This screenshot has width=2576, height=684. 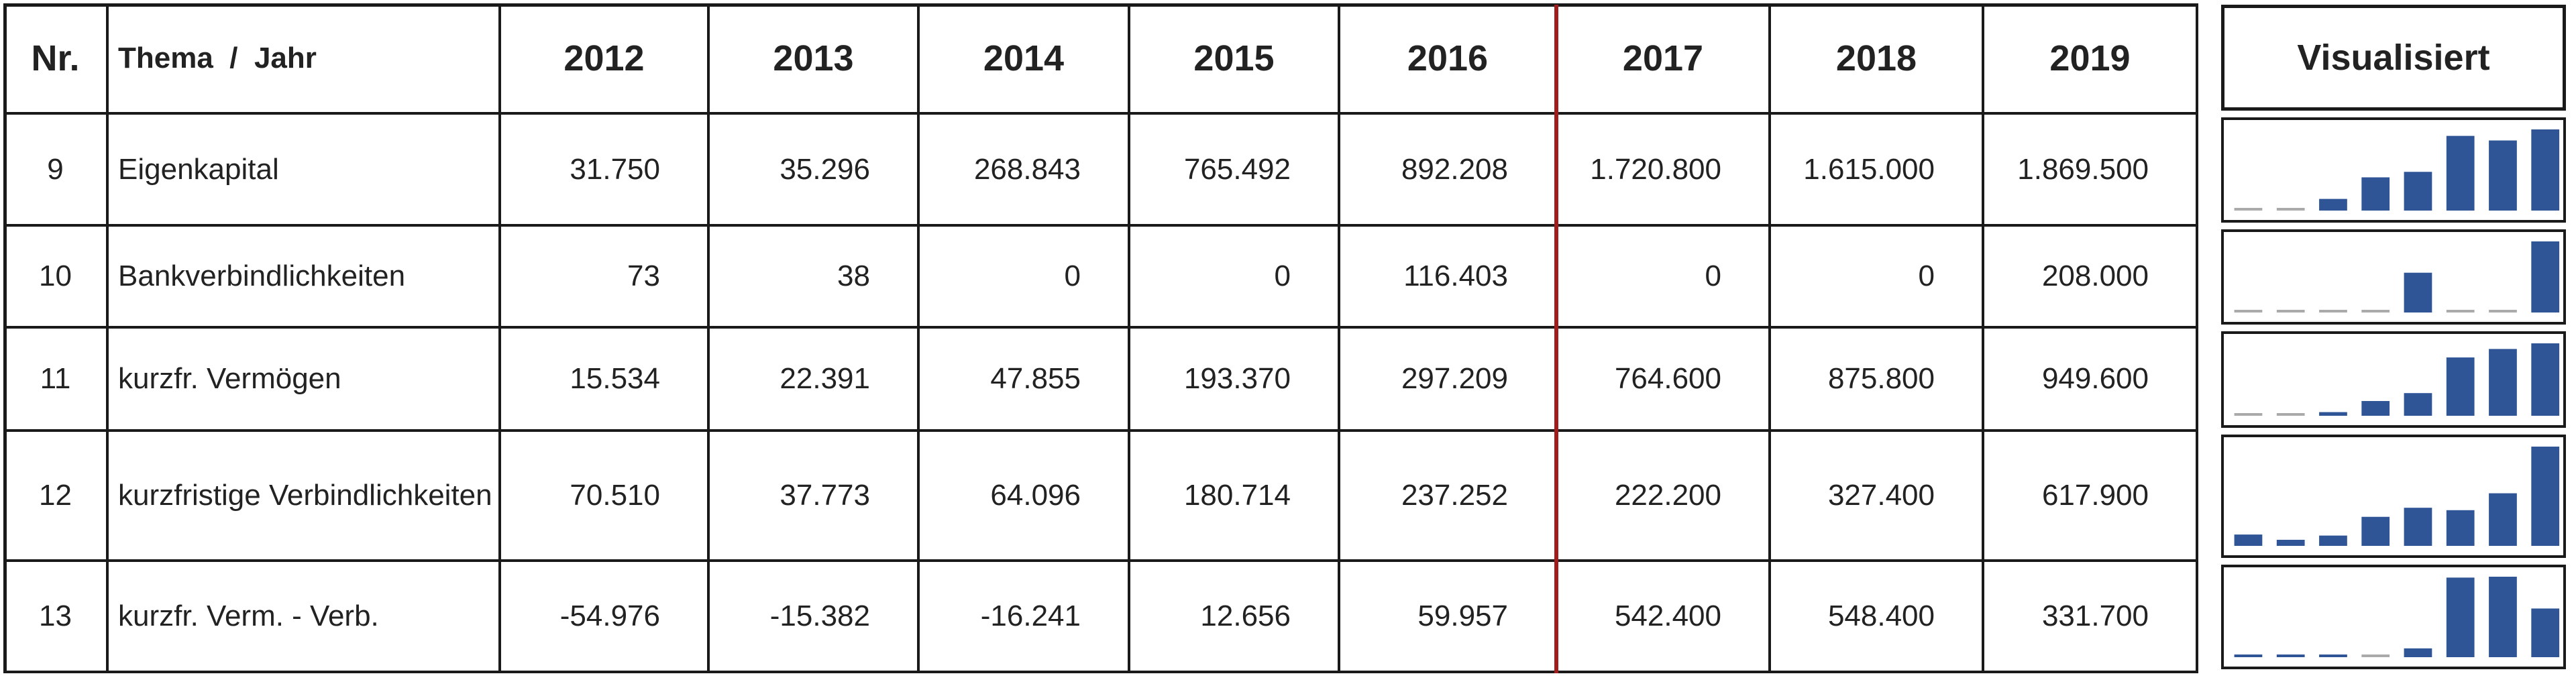 I want to click on value-cell: 47.855, so click(x=1025, y=380).